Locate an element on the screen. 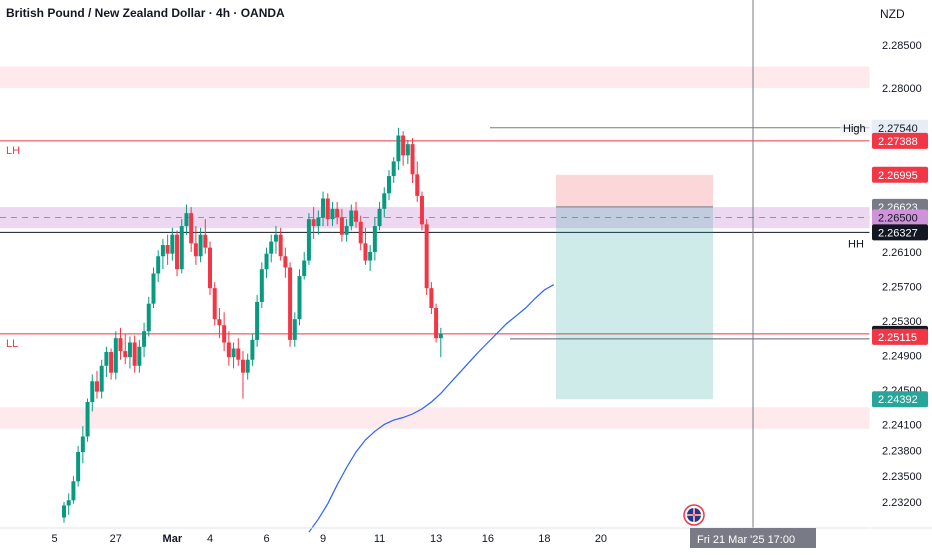  level-label-lh: LH is located at coordinates (13, 151).